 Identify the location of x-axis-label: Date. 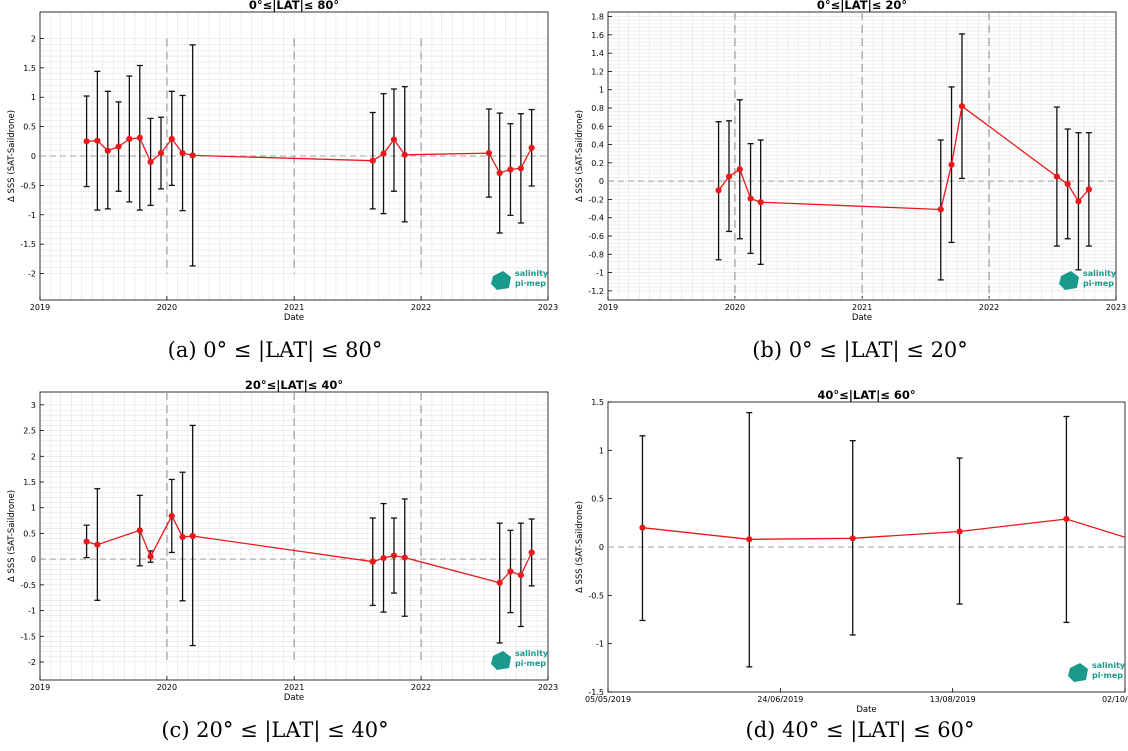
(294, 318).